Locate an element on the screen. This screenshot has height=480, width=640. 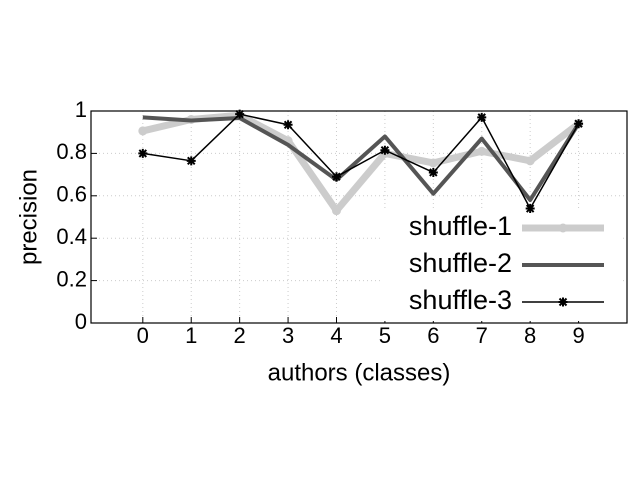
x-tick-label: 1 is located at coordinates (191, 335).